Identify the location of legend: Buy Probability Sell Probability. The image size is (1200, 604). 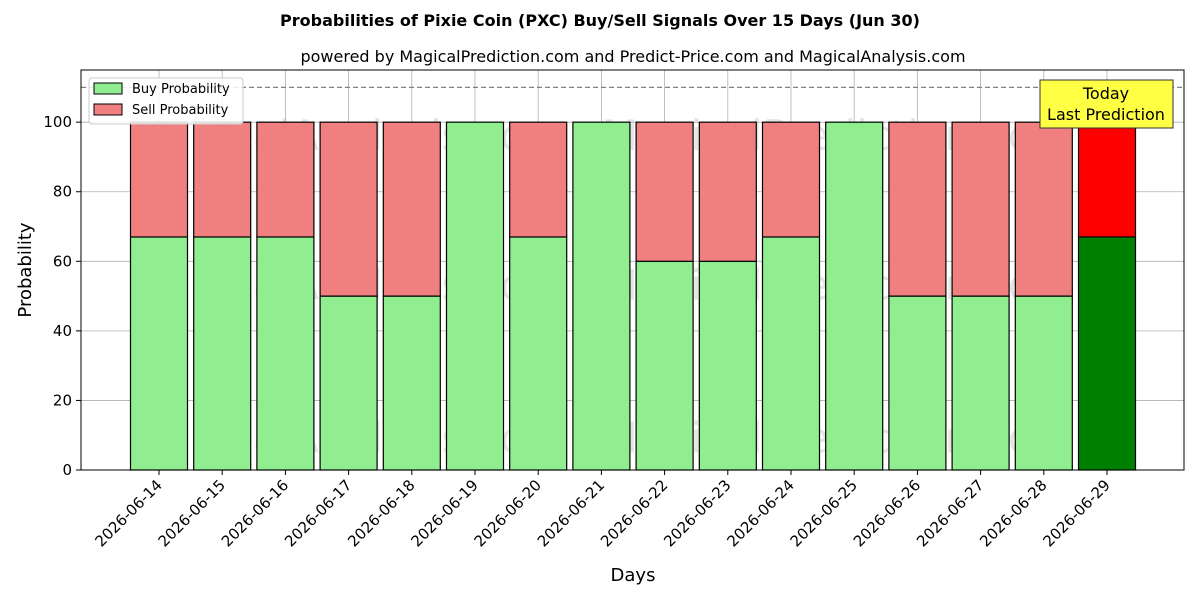
(166, 101).